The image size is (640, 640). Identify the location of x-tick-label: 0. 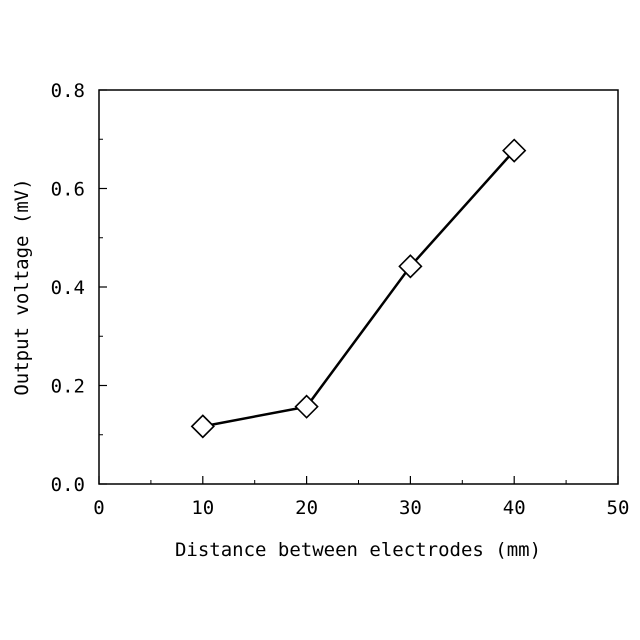
(98, 508).